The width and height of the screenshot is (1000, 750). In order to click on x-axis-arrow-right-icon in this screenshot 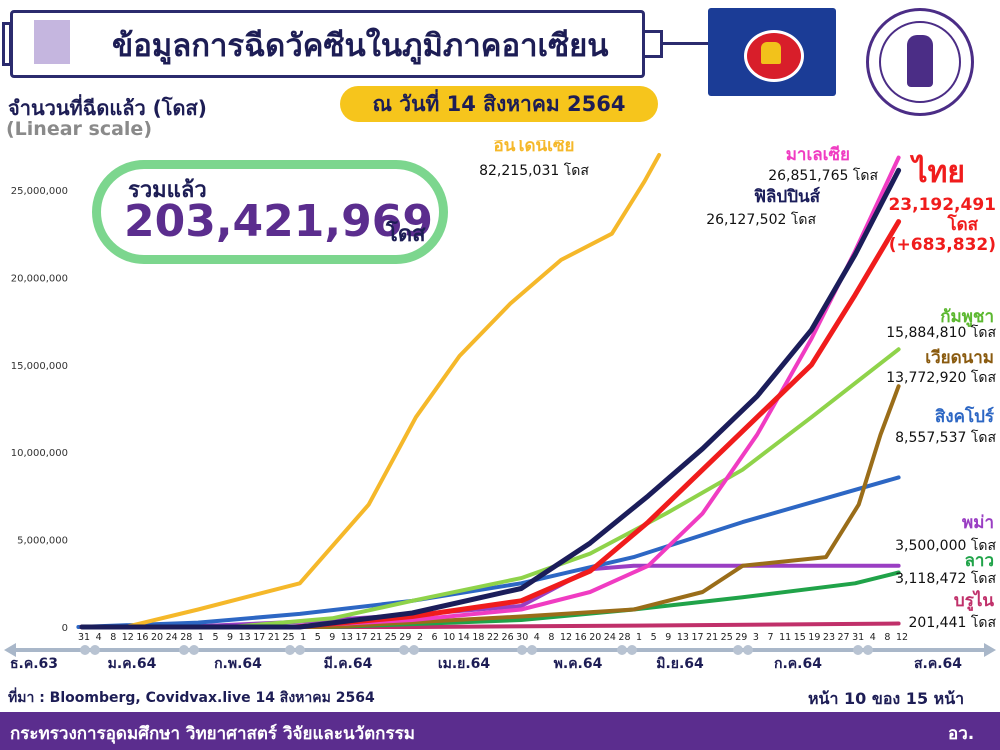, I will do `click(990, 650)`.